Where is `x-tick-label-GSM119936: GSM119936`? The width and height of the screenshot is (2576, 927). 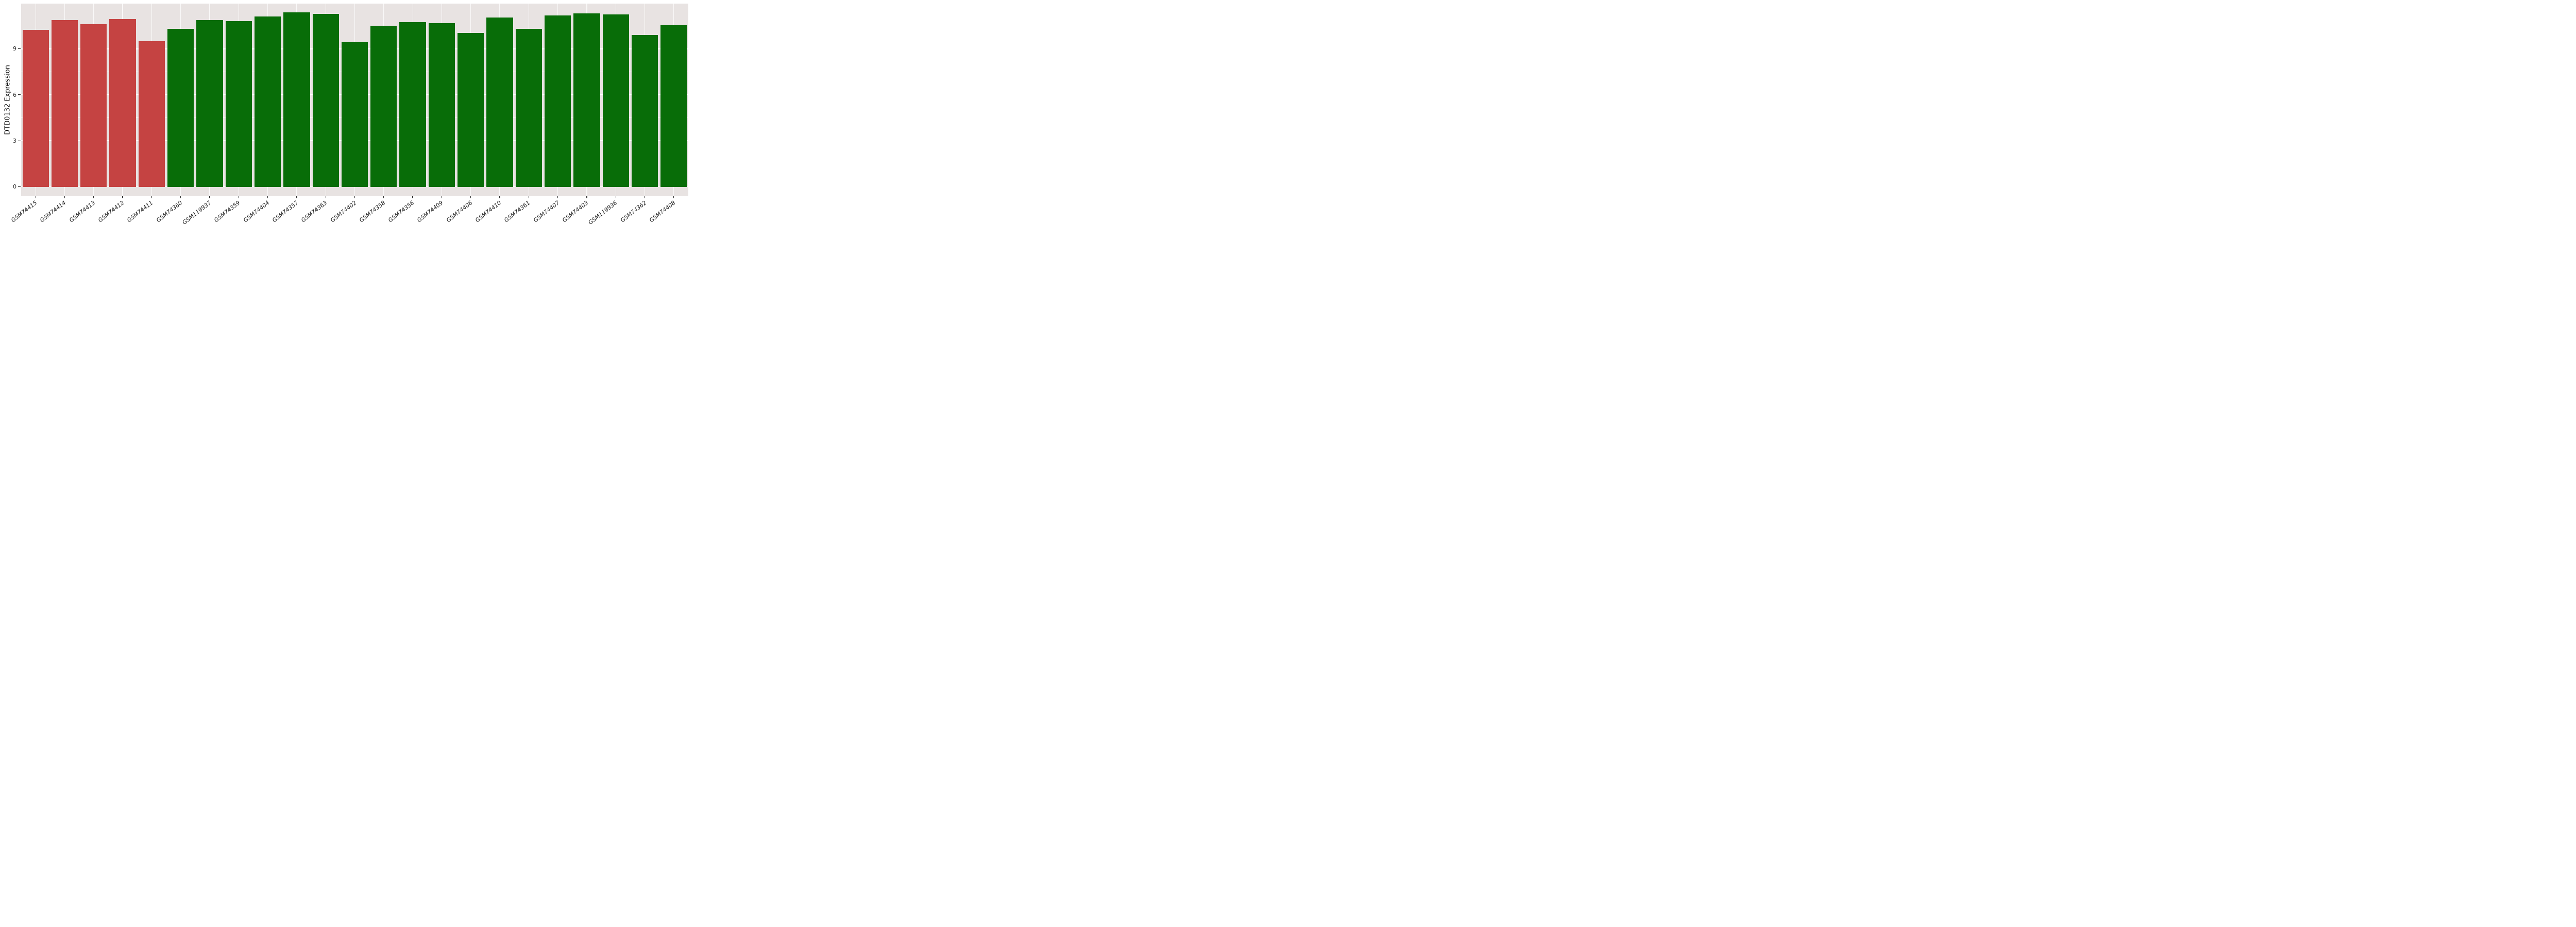
x-tick-label-GSM119936: GSM119936 is located at coordinates (603, 213).